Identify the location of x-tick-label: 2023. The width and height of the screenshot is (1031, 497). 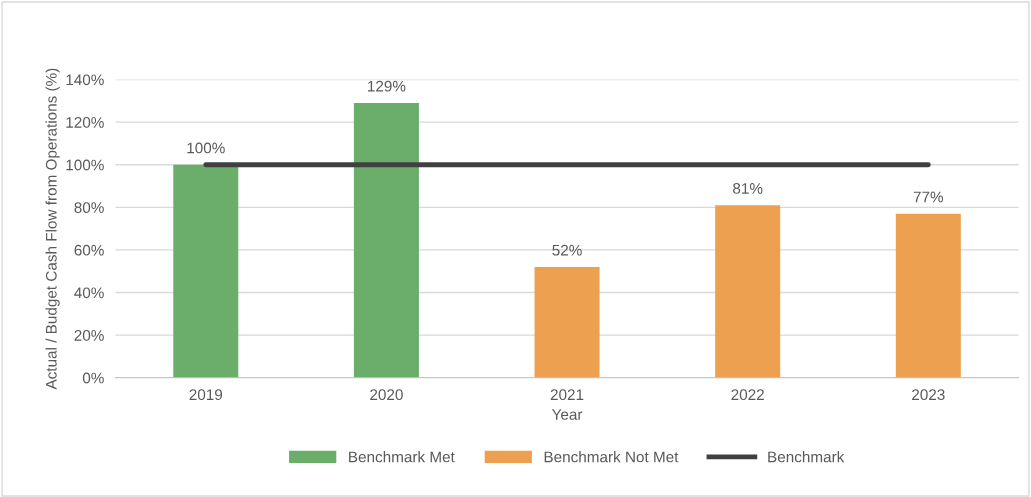
(928, 395).